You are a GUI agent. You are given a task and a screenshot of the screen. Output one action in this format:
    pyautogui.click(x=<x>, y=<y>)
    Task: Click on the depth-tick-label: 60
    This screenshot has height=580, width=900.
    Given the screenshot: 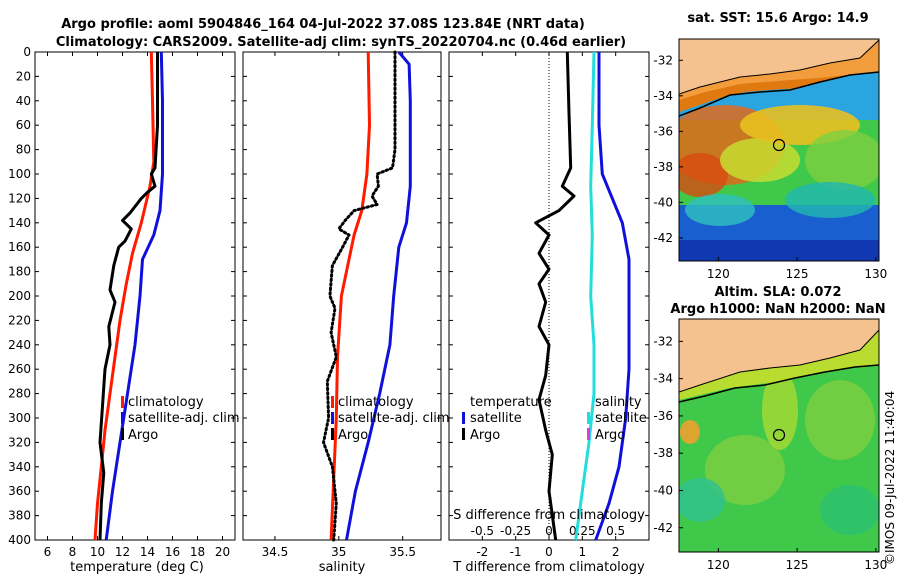 What is the action you would take?
    pyautogui.click(x=23, y=125)
    